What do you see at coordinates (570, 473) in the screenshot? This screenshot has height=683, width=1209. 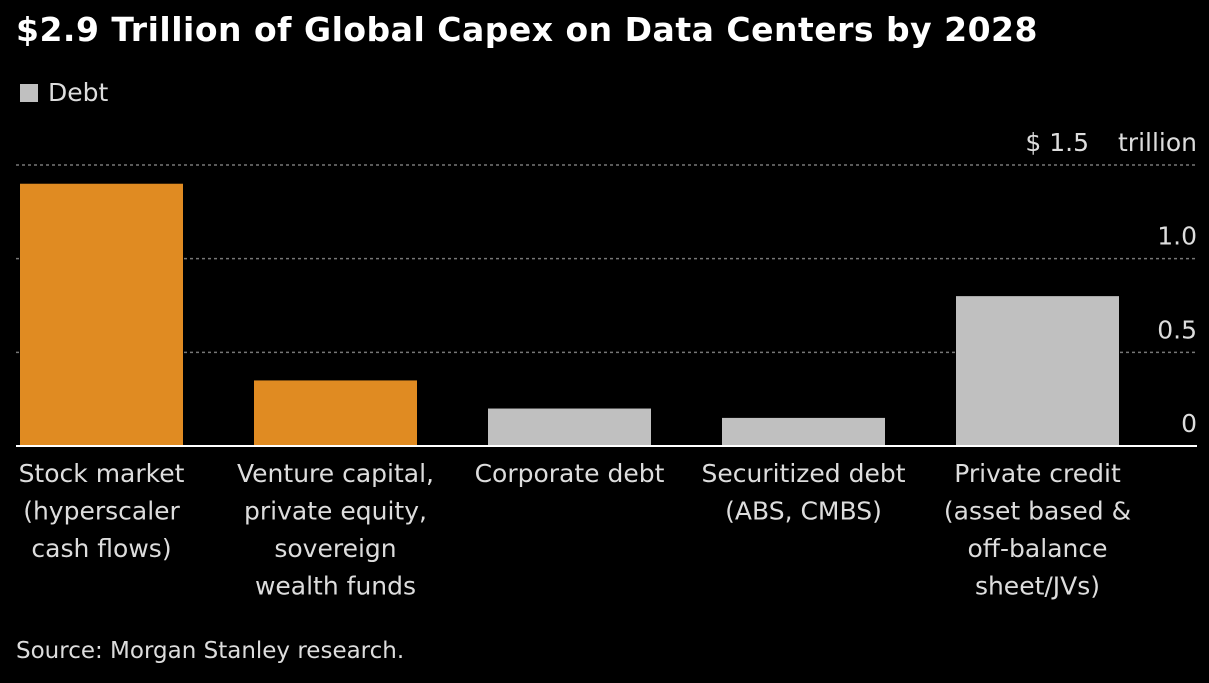 I see `x-category-label: Corporate debt` at bounding box center [570, 473].